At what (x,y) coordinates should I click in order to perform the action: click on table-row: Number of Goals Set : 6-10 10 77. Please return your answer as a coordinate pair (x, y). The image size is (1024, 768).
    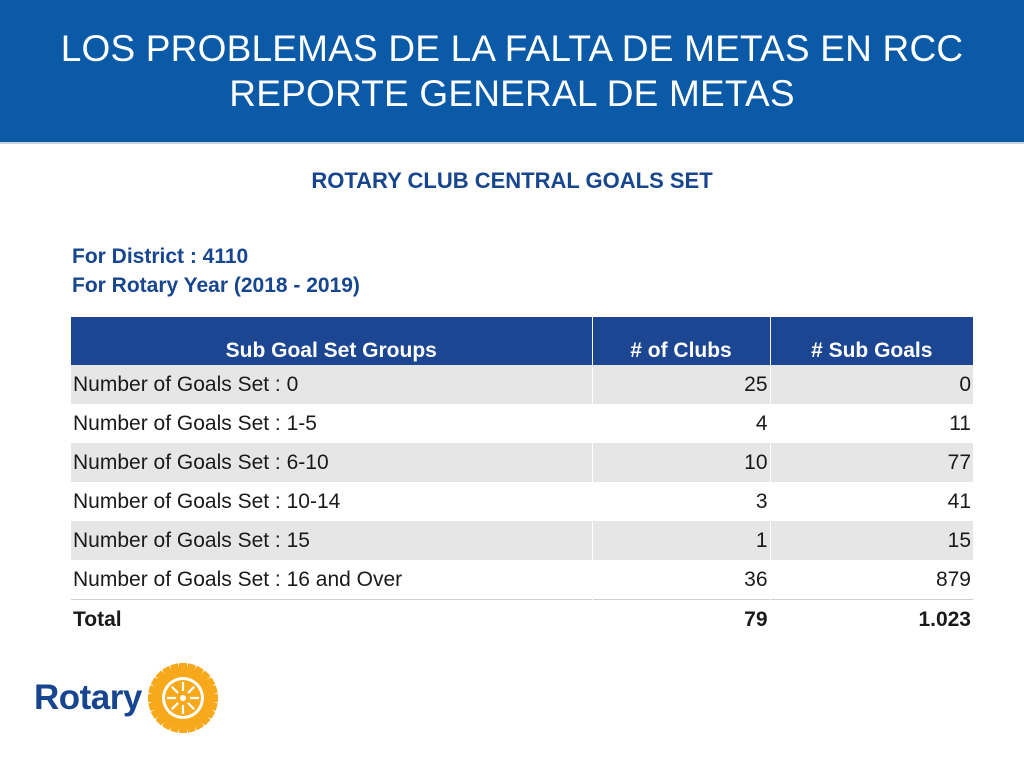
    Looking at the image, I should click on (522, 462).